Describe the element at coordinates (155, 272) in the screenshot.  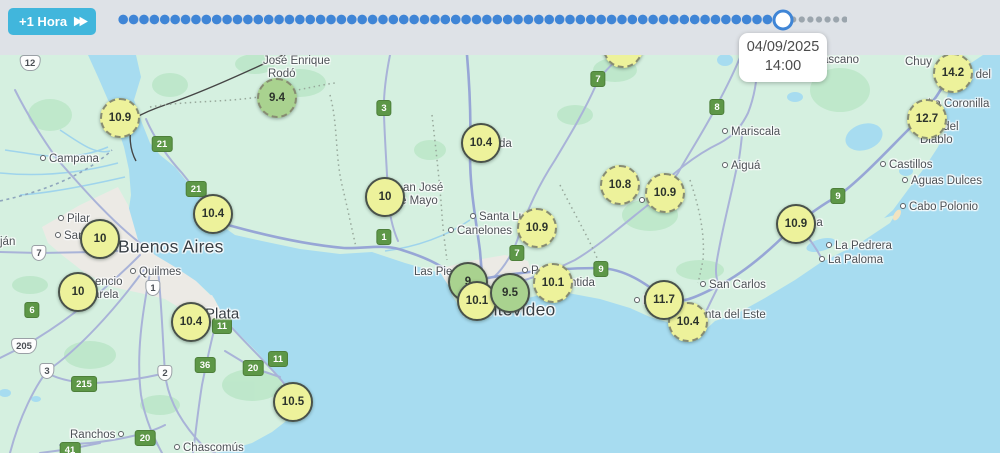
I see `place-label: Quilmes` at that location.